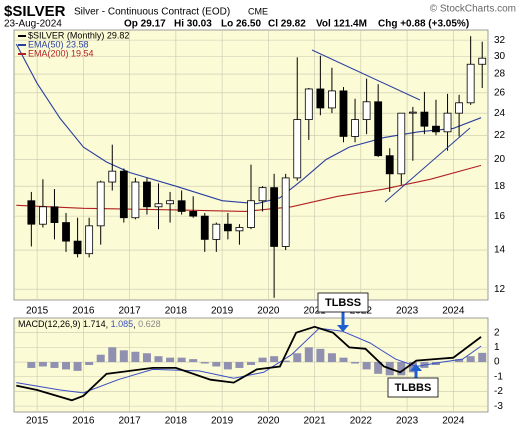 The height and width of the screenshot is (429, 520). Describe the element at coordinates (361, 421) in the screenshot. I see `x-tick-label: 2022` at that location.